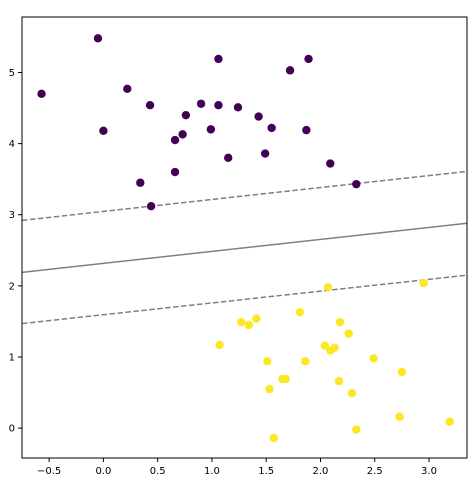 The width and height of the screenshot is (474, 480). I want to click on x-axis: −0.5 0.0 0.5 1.0 1.5 2.0 2.5 3.0, so click(237, 467).